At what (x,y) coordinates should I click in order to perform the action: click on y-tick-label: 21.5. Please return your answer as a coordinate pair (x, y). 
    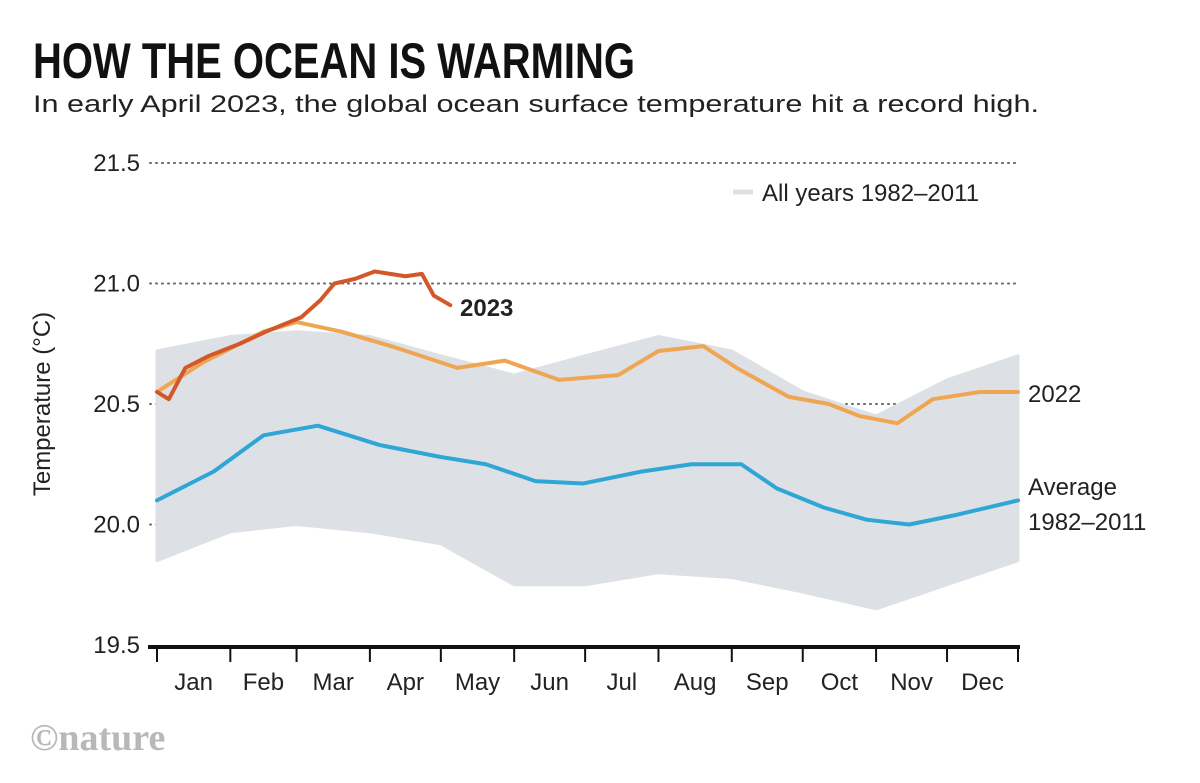
    Looking at the image, I should click on (116, 163).